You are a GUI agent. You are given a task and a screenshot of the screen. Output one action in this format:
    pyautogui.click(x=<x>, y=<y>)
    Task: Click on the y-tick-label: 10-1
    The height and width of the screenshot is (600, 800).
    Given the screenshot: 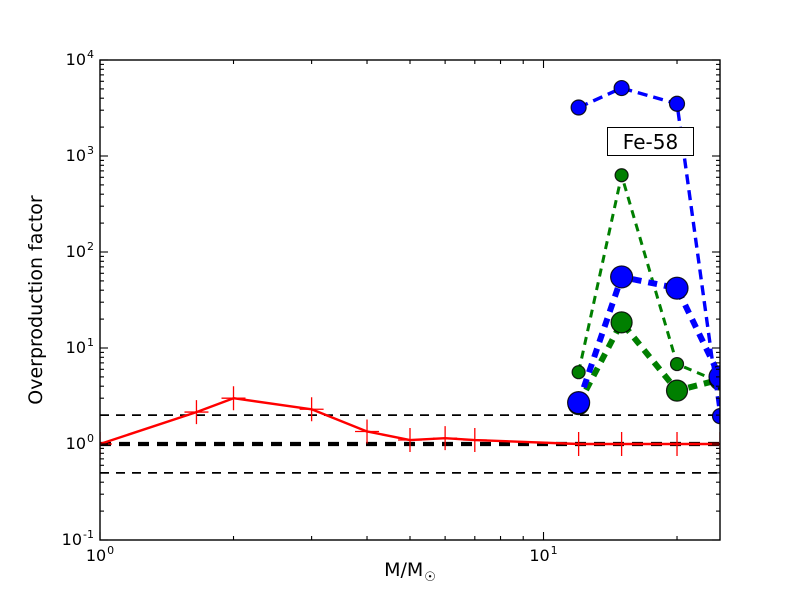 What is the action you would take?
    pyautogui.click(x=77, y=538)
    